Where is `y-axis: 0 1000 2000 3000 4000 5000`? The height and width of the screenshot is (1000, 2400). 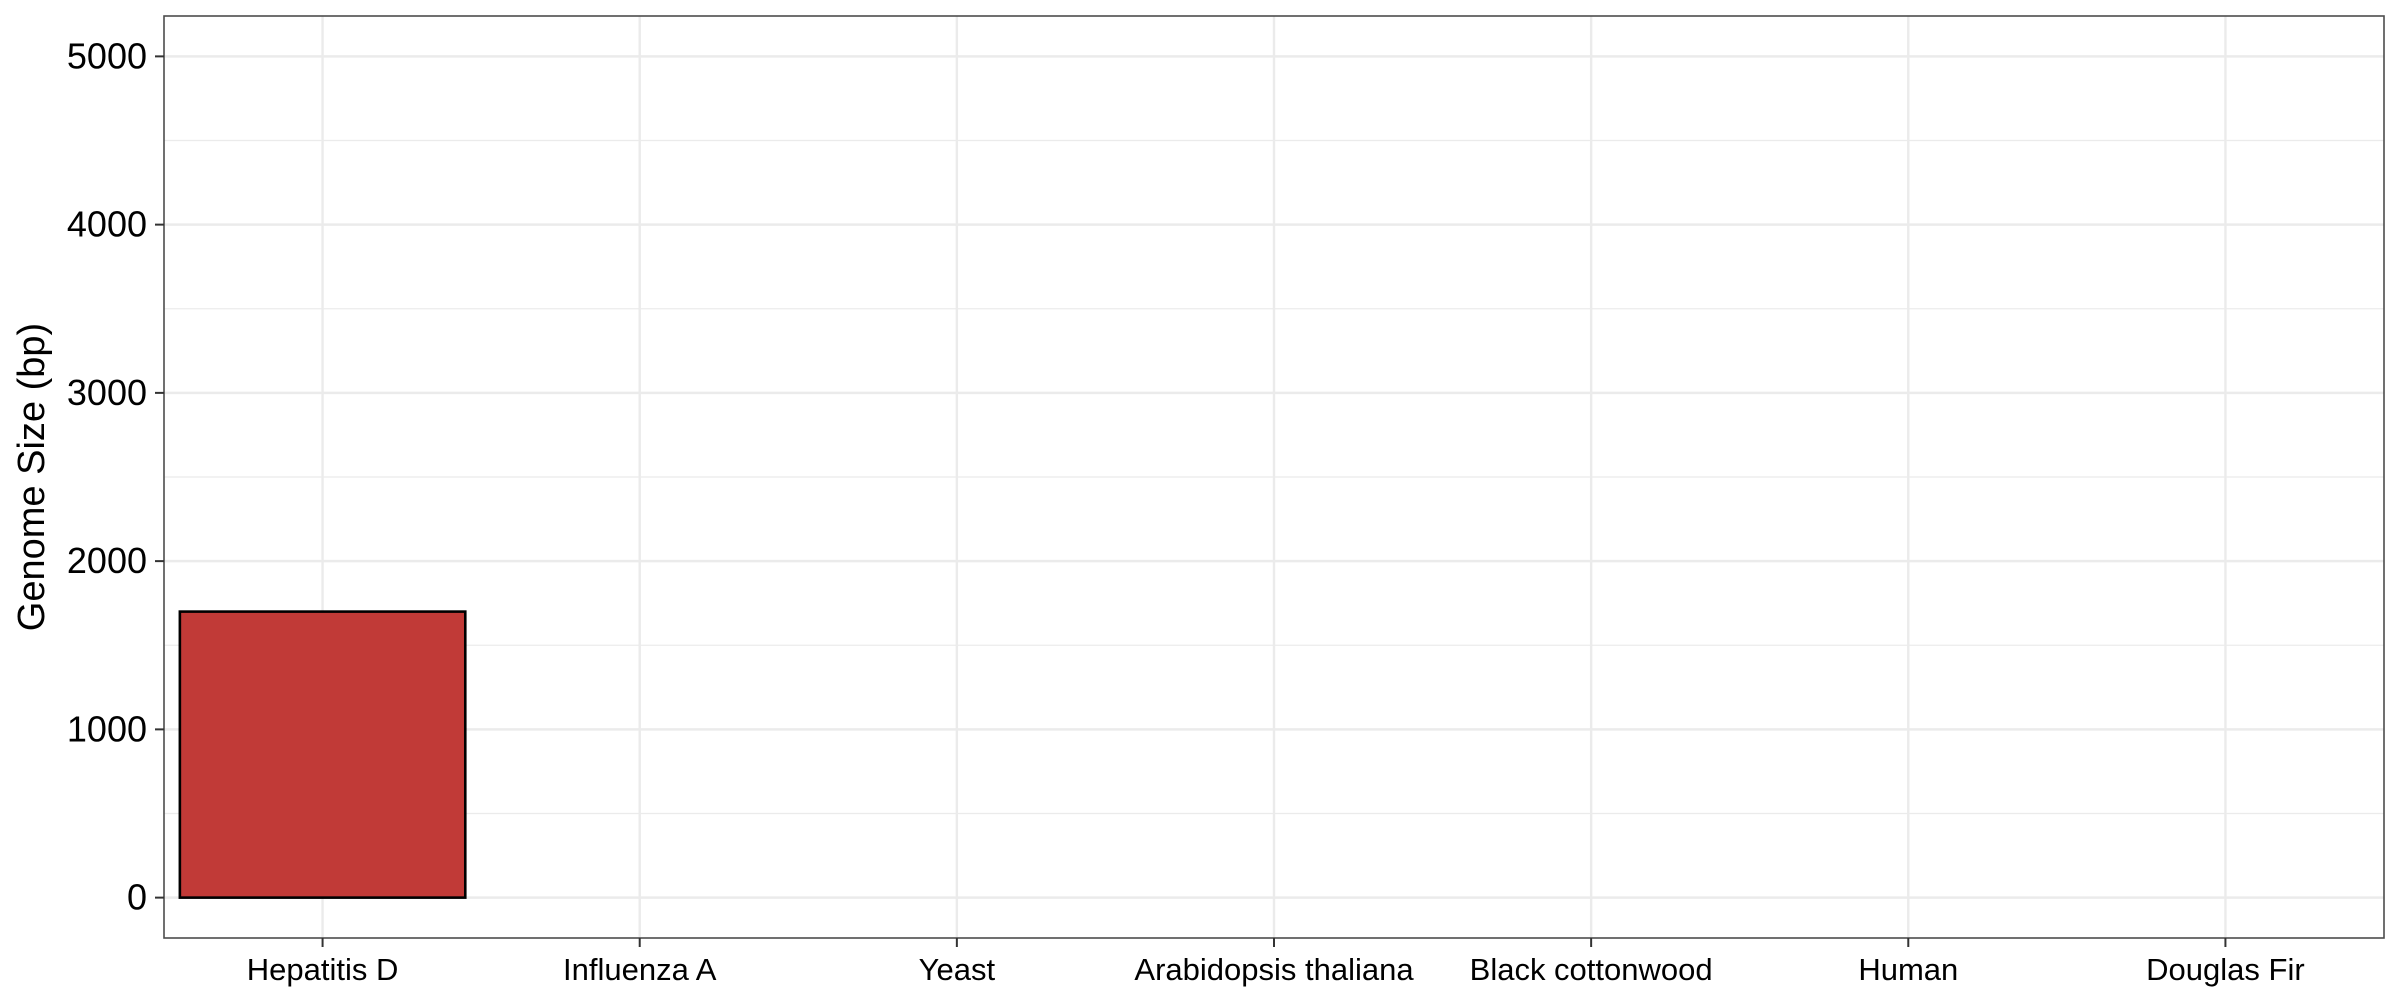
y-axis: 0 1000 2000 3000 4000 5000 is located at coordinates (115, 476).